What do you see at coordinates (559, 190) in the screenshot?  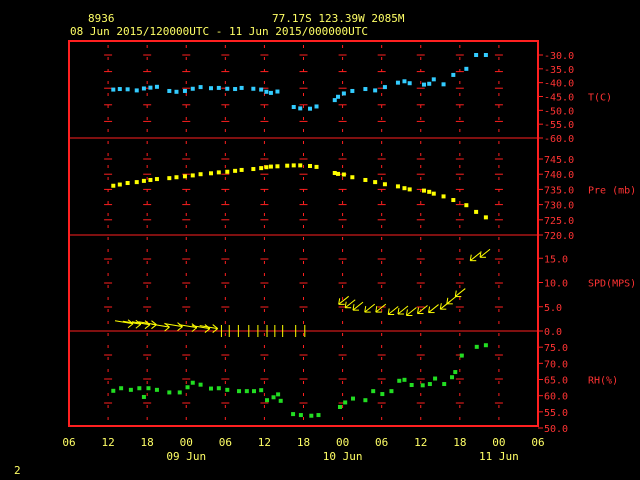 I see `axis-tick-label: 735.0` at bounding box center [559, 190].